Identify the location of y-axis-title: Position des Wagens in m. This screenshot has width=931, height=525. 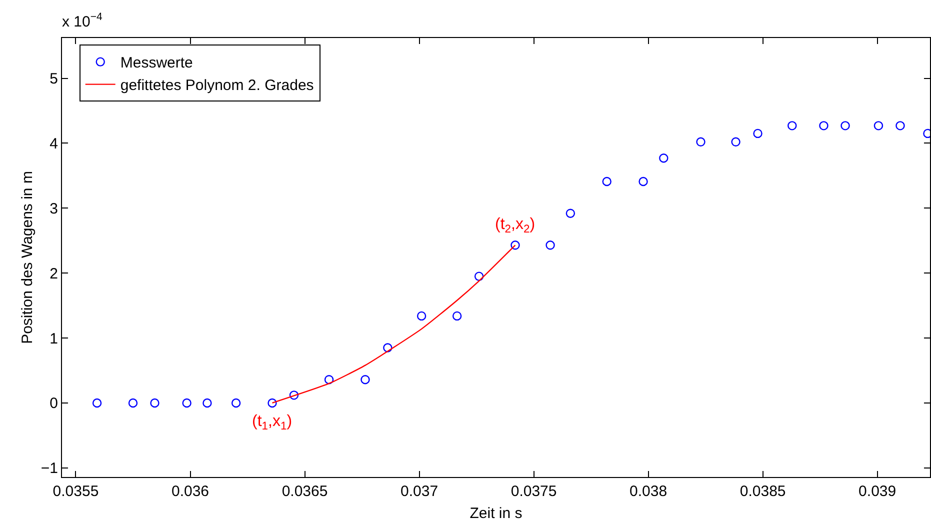
(27, 257).